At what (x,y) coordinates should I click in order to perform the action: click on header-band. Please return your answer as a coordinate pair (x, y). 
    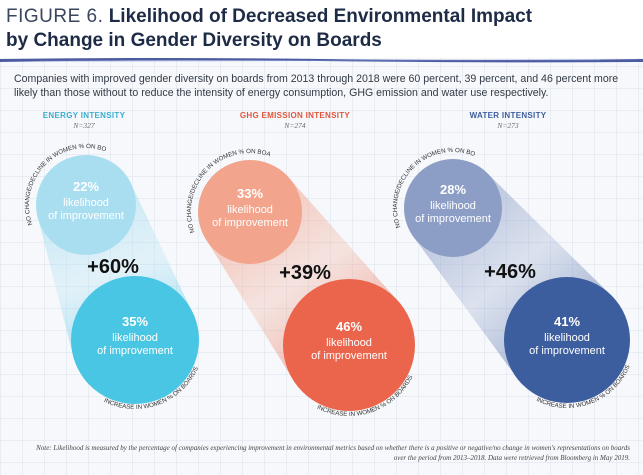
    Looking at the image, I should click on (321, 29).